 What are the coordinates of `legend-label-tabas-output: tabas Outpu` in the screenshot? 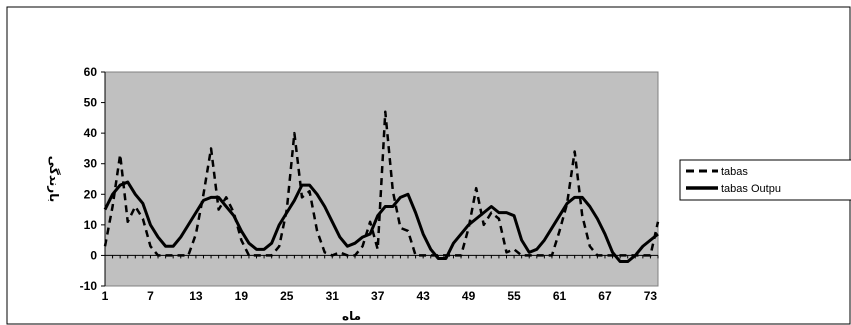 It's located at (751, 189).